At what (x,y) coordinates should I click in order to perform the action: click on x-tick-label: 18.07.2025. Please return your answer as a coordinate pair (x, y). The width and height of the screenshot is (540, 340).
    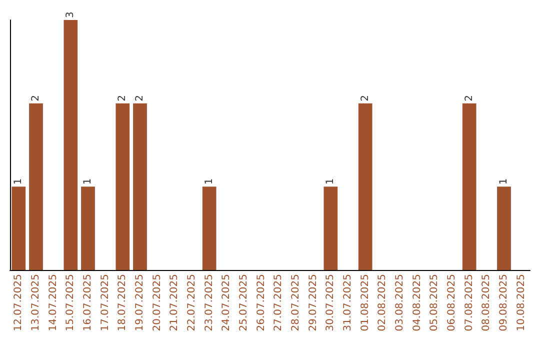
    Looking at the image, I should click on (122, 303).